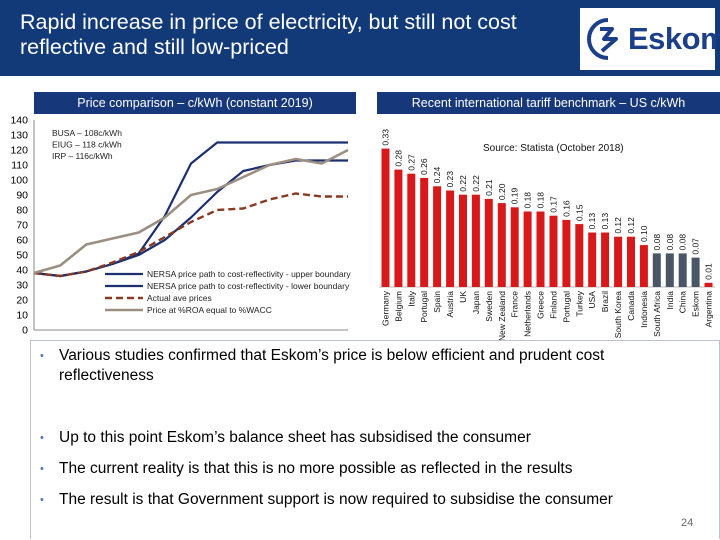  Describe the element at coordinates (22, 211) in the screenshot. I see `y-tick-label: 80` at that location.